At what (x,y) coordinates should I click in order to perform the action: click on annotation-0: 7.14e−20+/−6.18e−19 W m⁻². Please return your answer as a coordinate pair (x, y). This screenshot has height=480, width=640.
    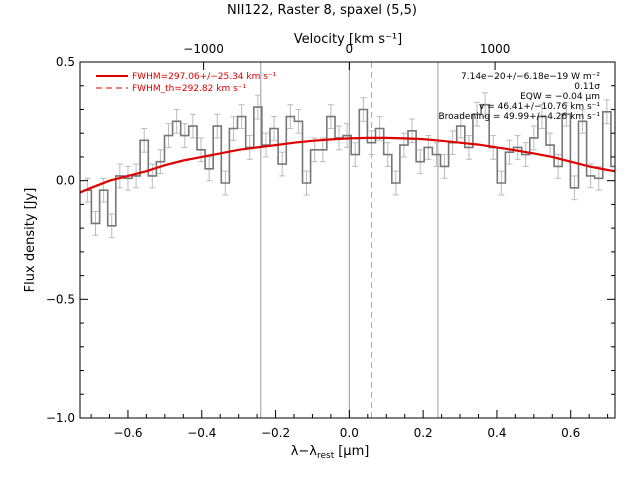
    Looking at the image, I should click on (530, 77).